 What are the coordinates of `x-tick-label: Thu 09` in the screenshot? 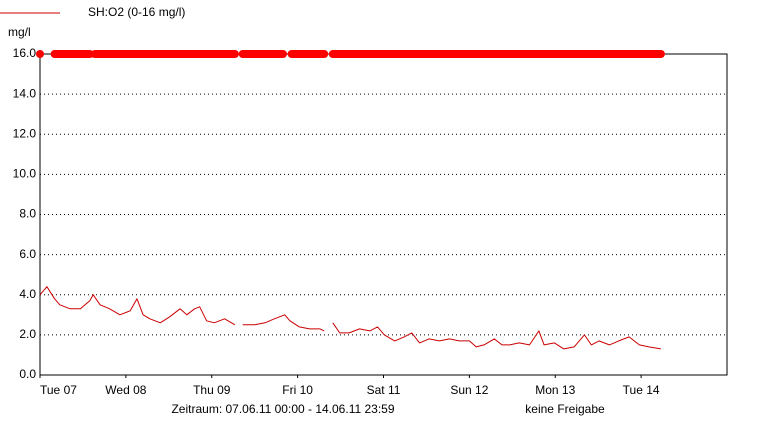 It's located at (212, 390).